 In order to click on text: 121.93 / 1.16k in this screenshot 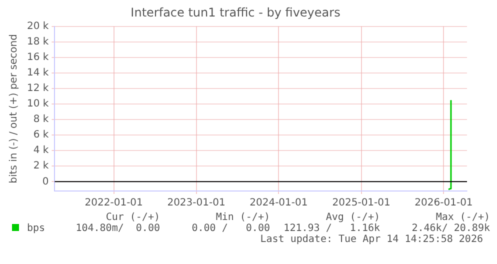, I will do `click(331, 228)`.